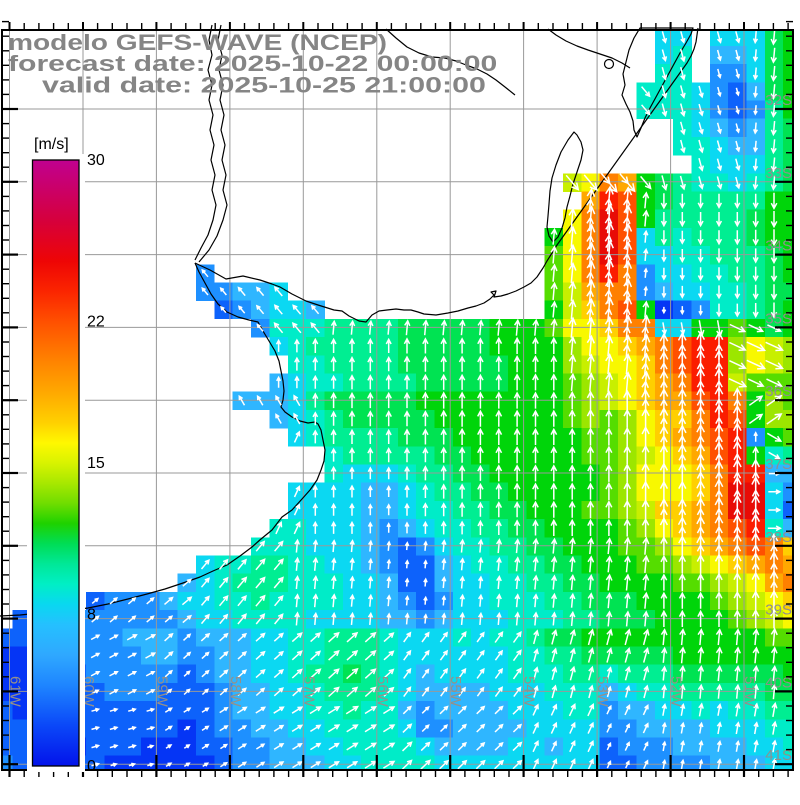  What do you see at coordinates (602, 692) in the screenshot?
I see `svg-text: 53W` at bounding box center [602, 692].